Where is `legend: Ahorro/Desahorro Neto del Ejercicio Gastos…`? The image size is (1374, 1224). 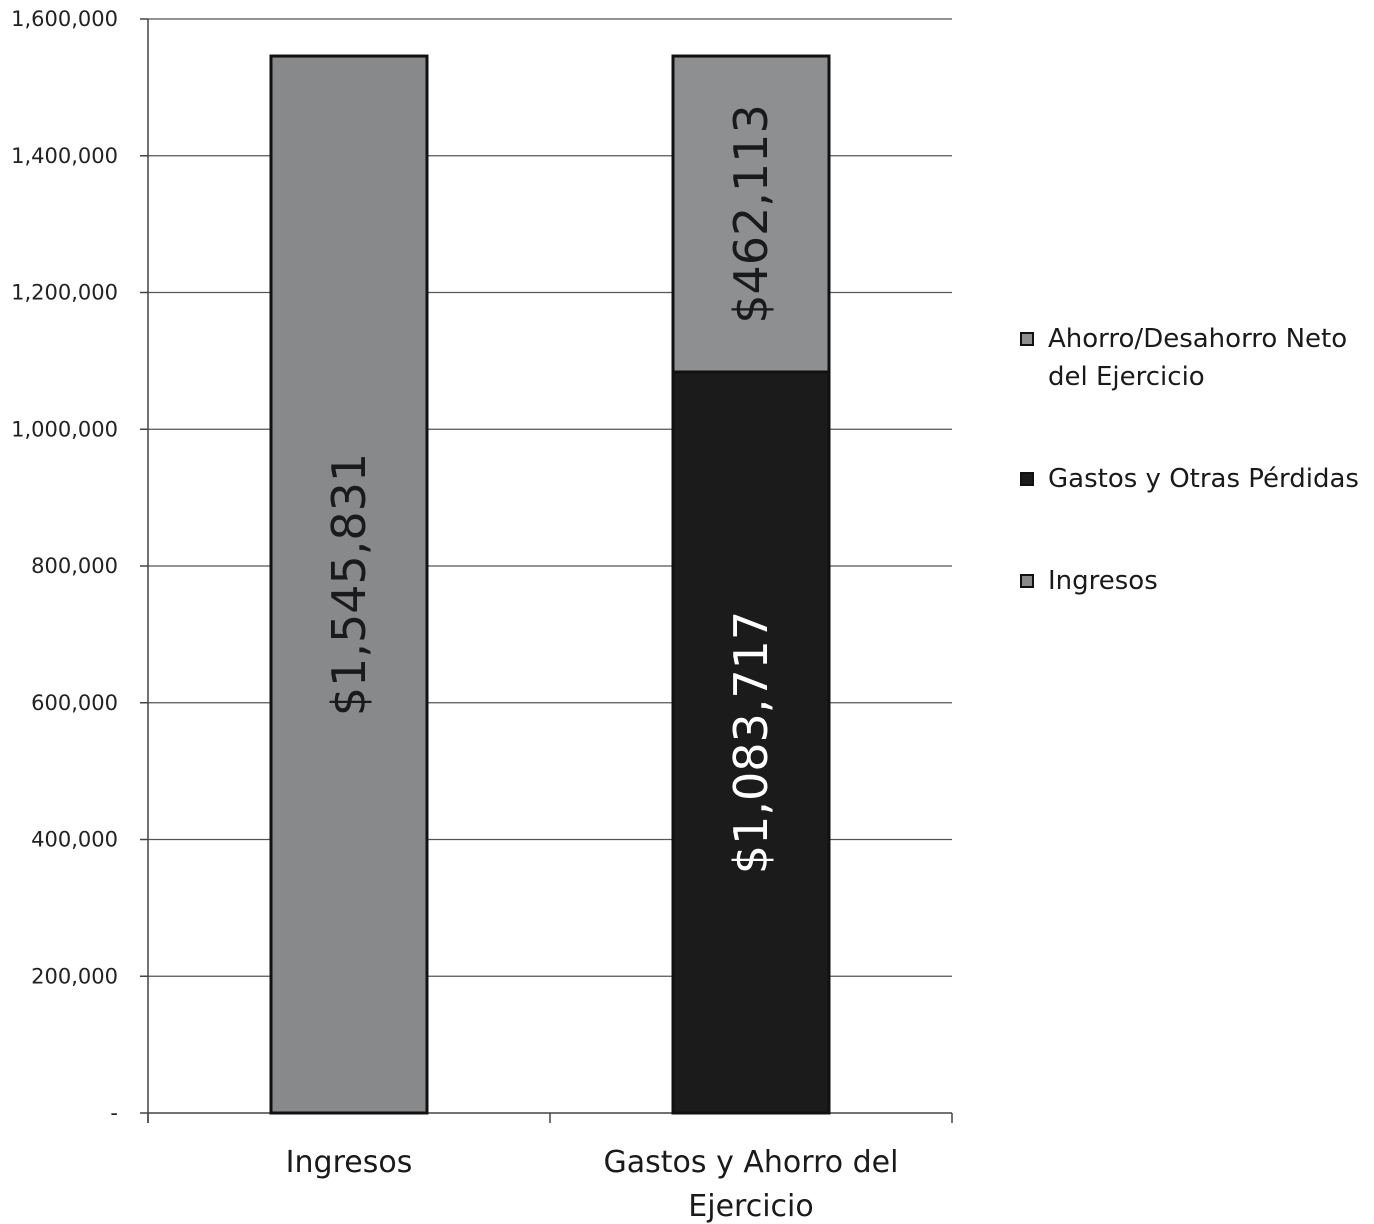 legend: Ahorro/Desahorro Neto del Ejercicio Gastos… is located at coordinates (1195, 460).